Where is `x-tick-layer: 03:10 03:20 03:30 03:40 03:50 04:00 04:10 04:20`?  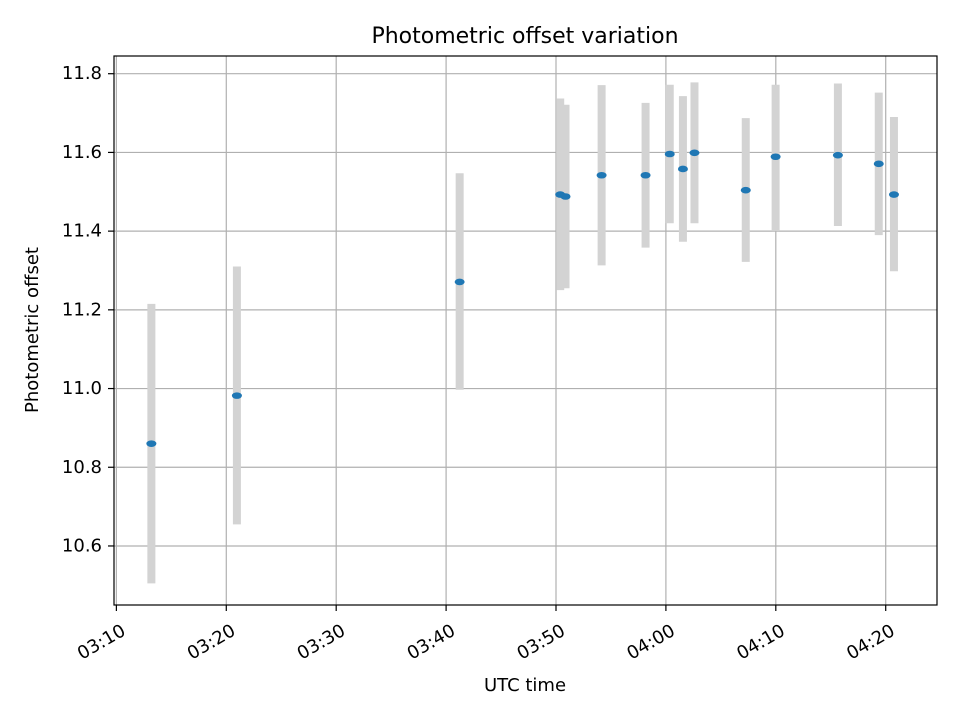 x-tick-layer: 03:10 03:20 03:30 03:40 03:50 04:00 04:10 04:20 is located at coordinates (486, 634).